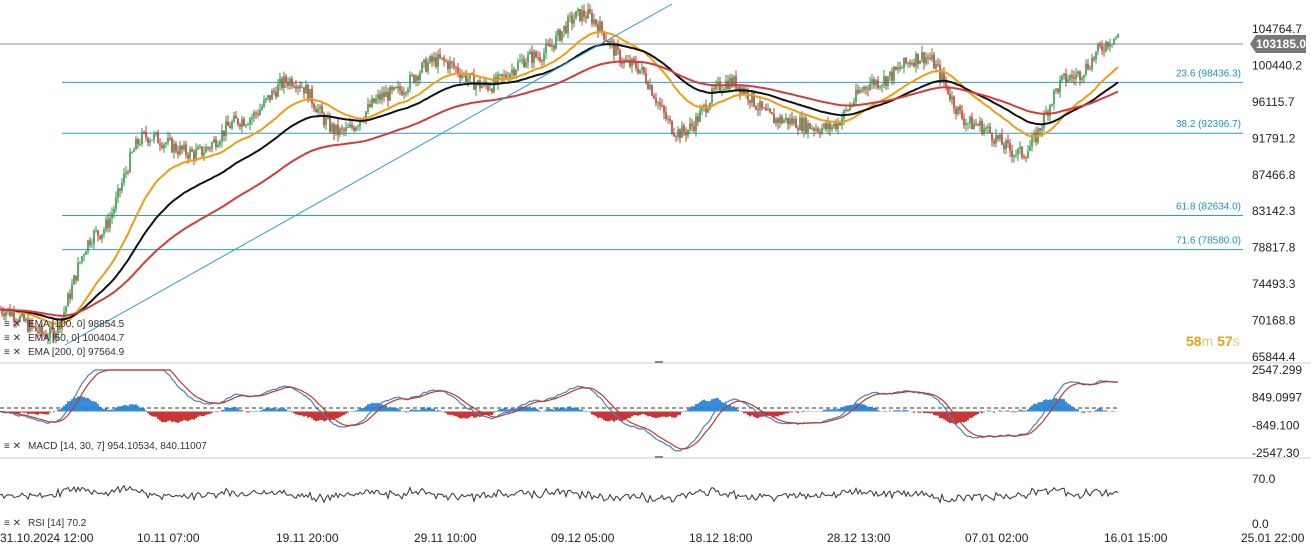 The image size is (1311, 553). What do you see at coordinates (64, 352) in the screenshot?
I see `legend-ema-200: ≡ ✕ EMA [200, 0] 97564.9` at bounding box center [64, 352].